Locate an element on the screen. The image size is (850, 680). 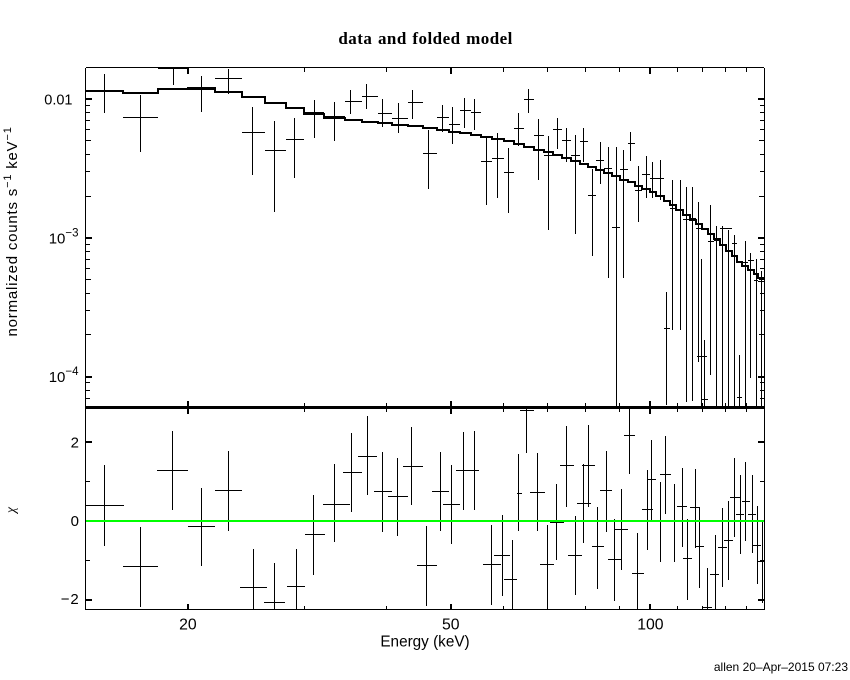
svg-text: data and folded model is located at coordinates (425, 38).